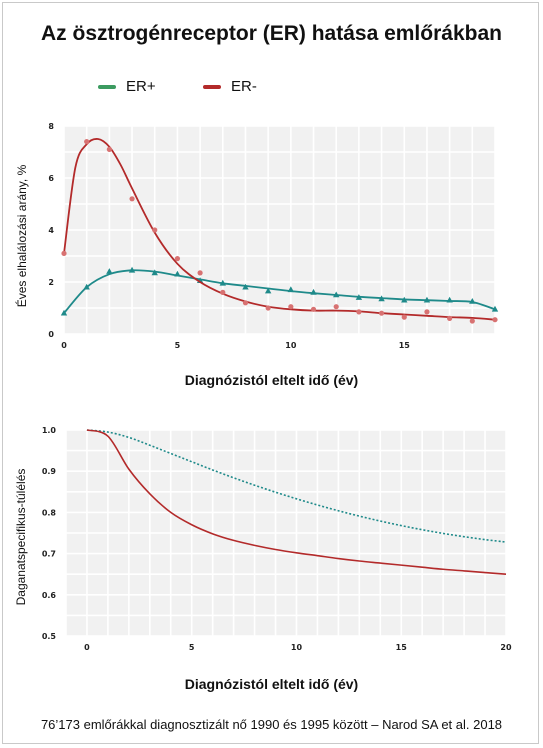  I want to click on legend-item-er-positive: ER+, so click(127, 86).